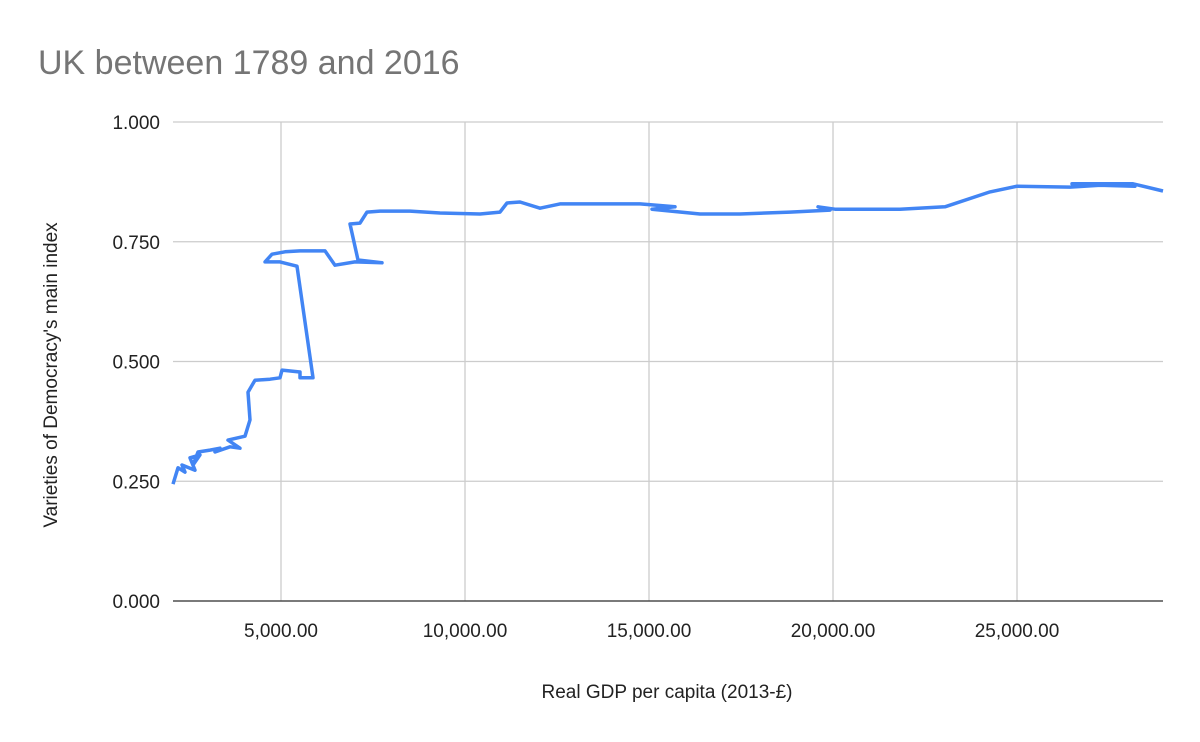 This screenshot has height=742, width=1200. Describe the element at coordinates (465, 631) in the screenshot. I see `x-tick-label: 10,000.00` at that location.